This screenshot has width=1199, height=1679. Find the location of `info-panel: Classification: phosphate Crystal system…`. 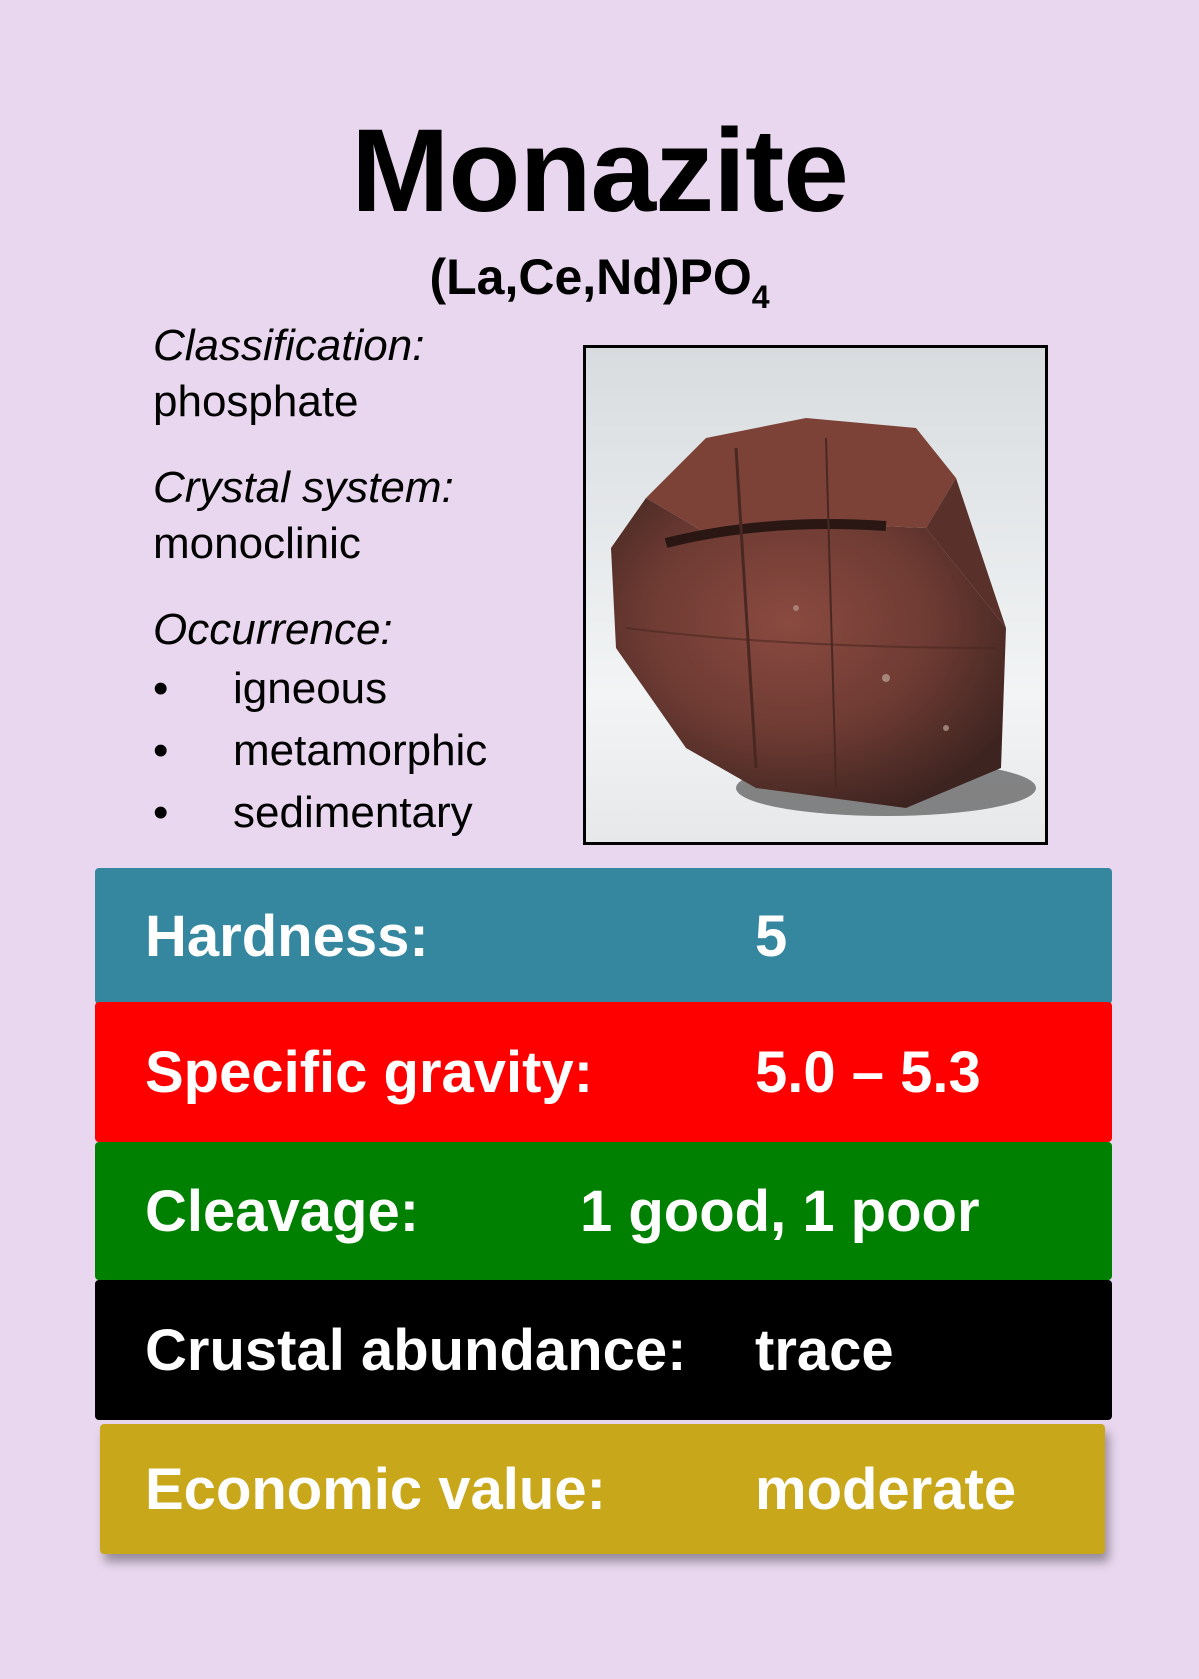

info-panel: Classification: phosphate Crystal system… is located at coordinates (363, 581).